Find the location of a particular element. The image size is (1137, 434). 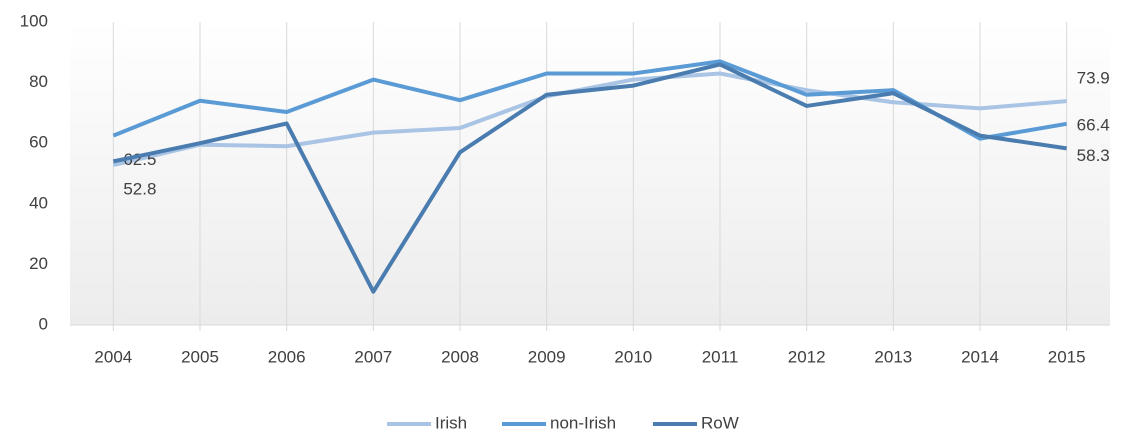

x-tick-label: 2012 is located at coordinates (807, 356).